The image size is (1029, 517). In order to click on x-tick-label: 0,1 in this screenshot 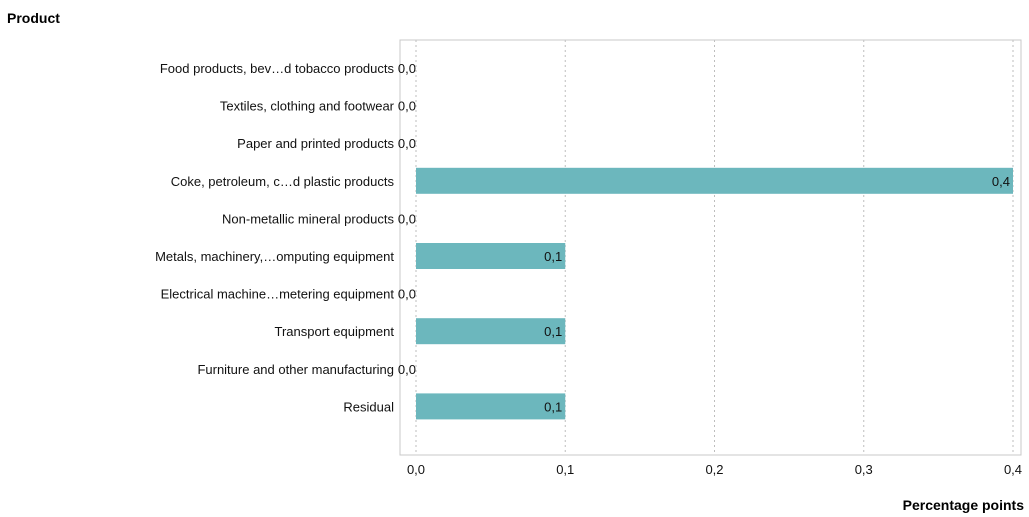, I will do `click(565, 469)`.